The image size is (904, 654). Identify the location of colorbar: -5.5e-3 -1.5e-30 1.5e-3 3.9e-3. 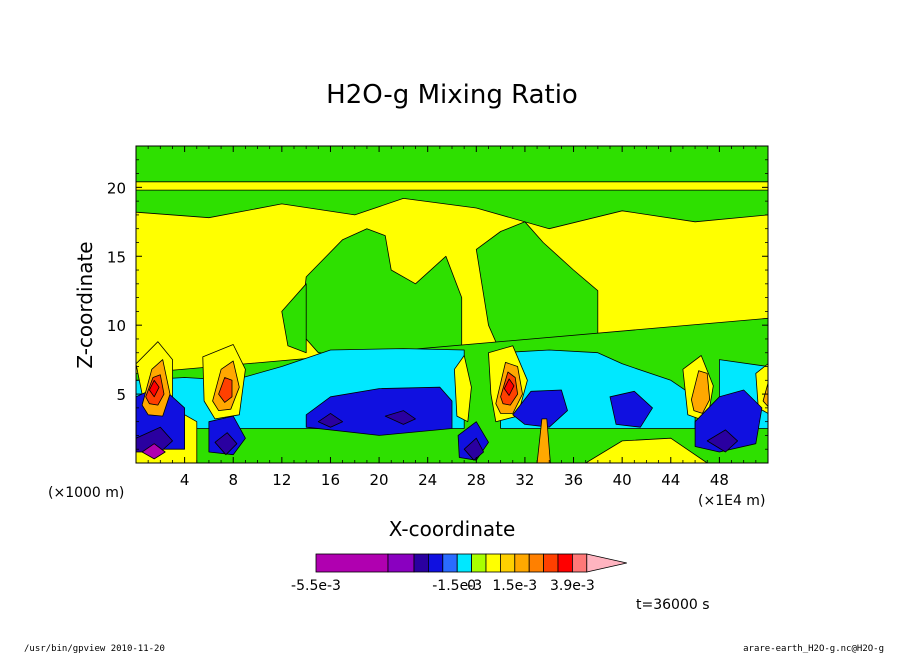
(459, 573).